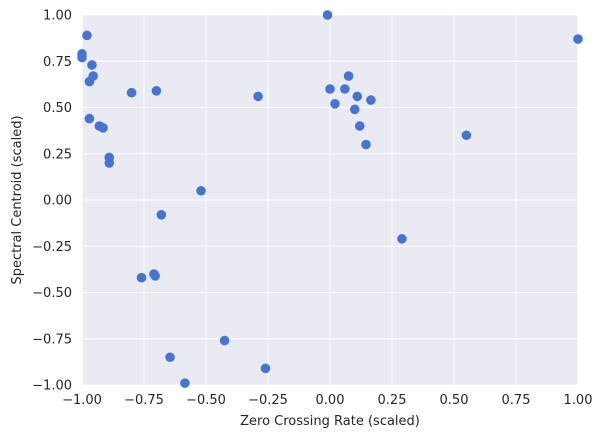  What do you see at coordinates (52, 247) in the screenshot?
I see `y-tick-label: −0.25` at bounding box center [52, 247].